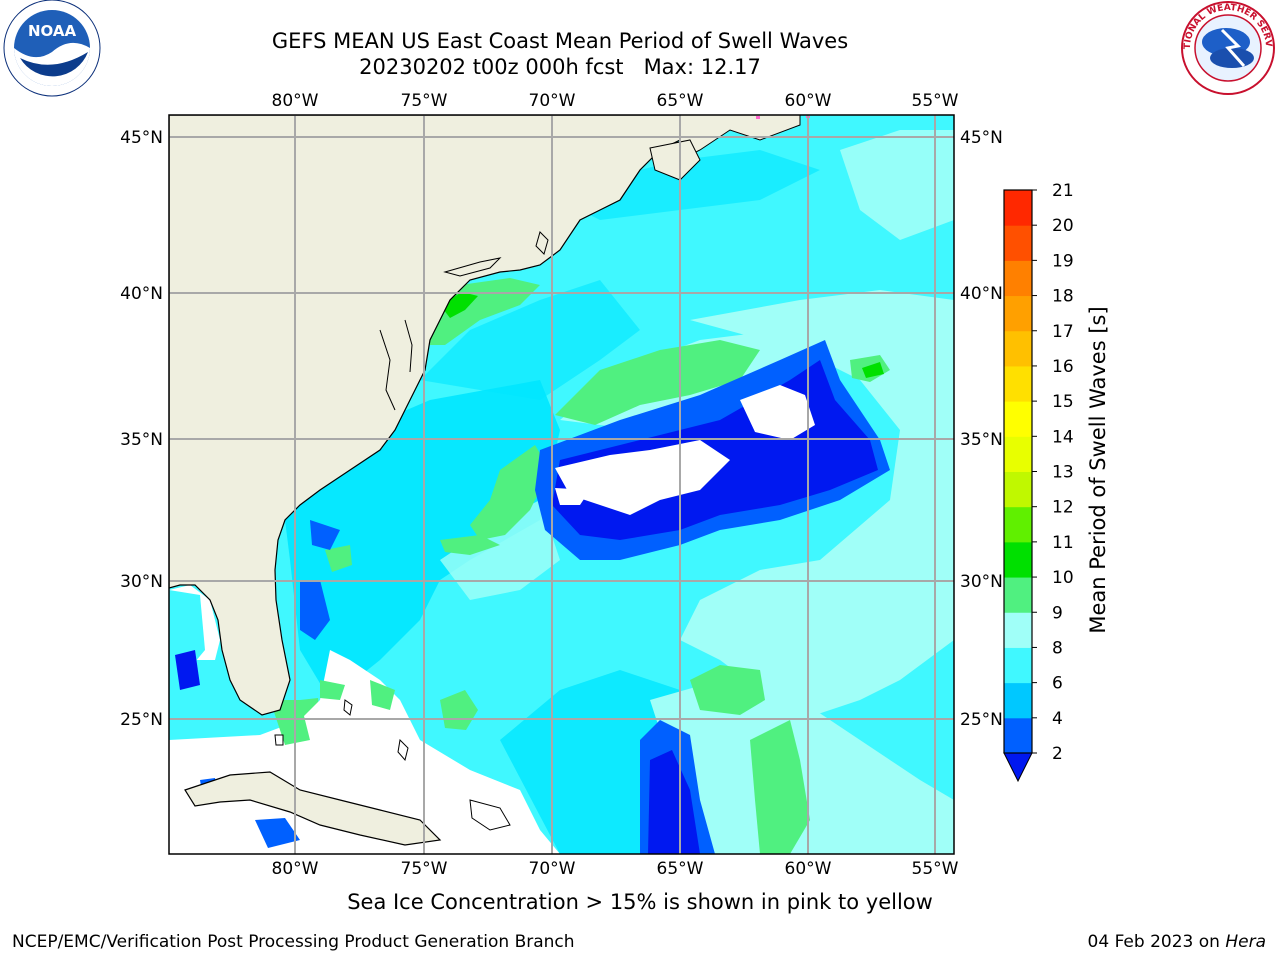 This screenshot has height=960, width=1280. Describe the element at coordinates (1057, 684) in the screenshot. I see `colorbar-tick-label: 6` at that location.